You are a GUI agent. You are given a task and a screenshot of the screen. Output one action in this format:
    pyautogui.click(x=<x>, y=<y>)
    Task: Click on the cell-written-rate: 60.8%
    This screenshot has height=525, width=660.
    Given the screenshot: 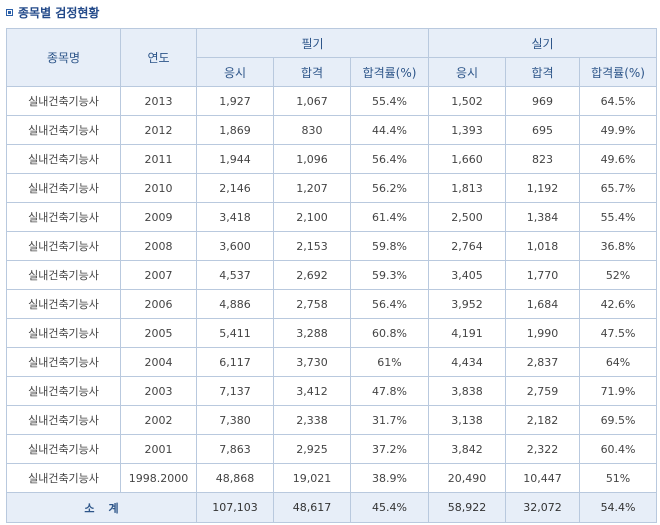 What is the action you would take?
    pyautogui.click(x=389, y=333)
    